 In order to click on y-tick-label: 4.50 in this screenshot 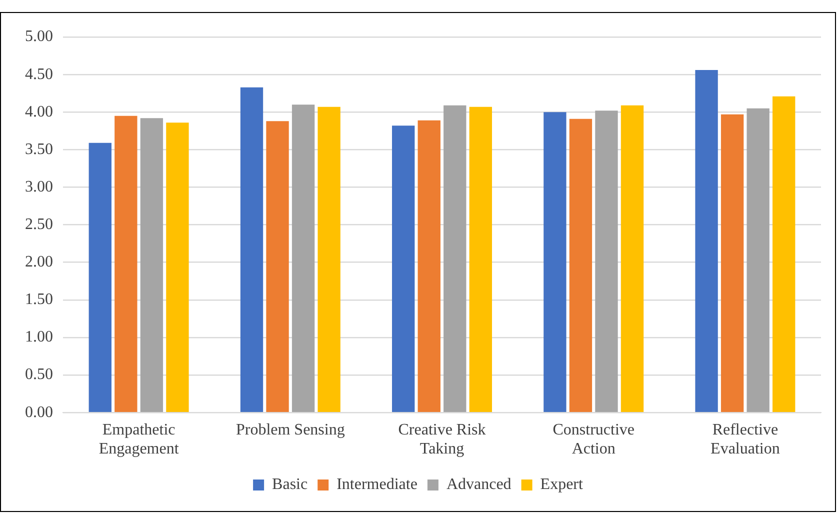, I will do `click(39, 74)`.